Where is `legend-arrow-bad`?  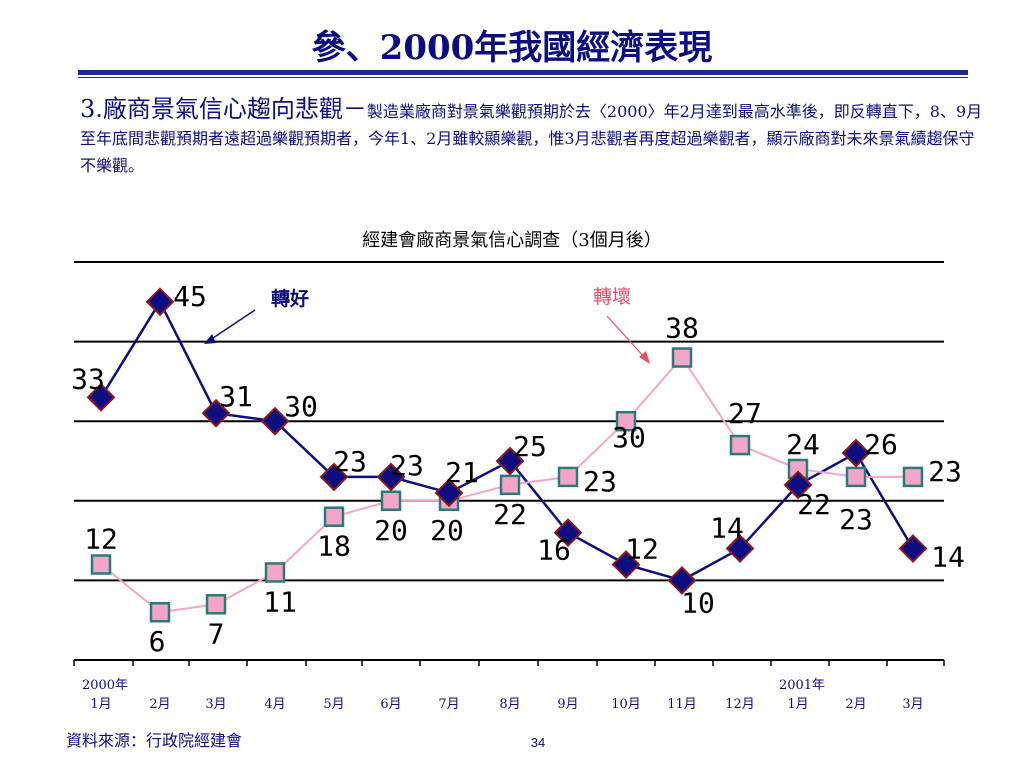 legend-arrow-bad is located at coordinates (626, 337).